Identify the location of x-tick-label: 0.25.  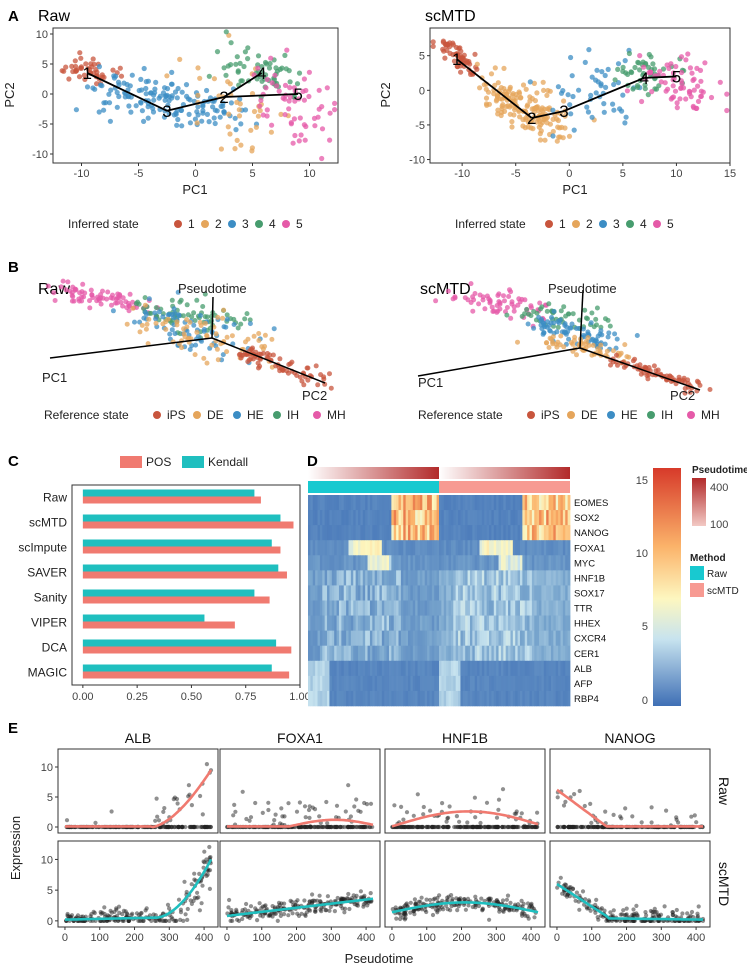
(136, 697).